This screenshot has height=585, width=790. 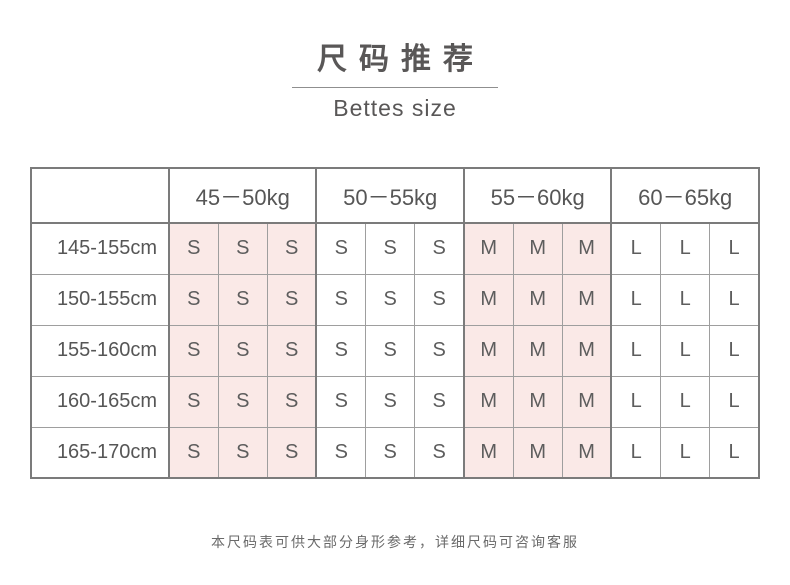 I want to click on page-subtitle: Bettes size, so click(x=395, y=108).